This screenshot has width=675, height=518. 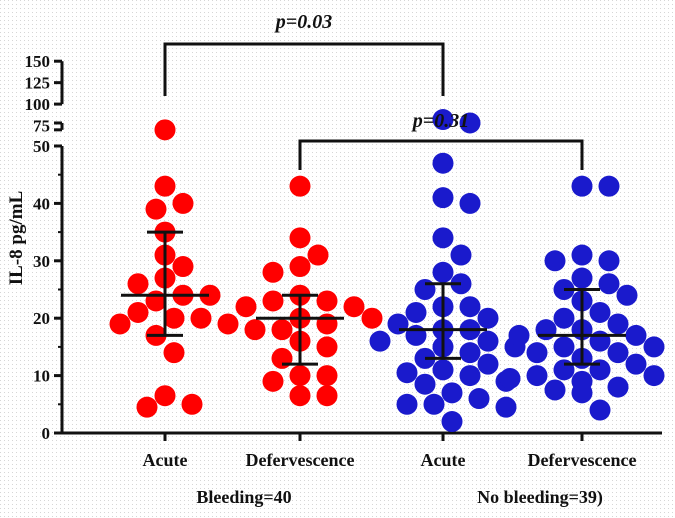 What do you see at coordinates (41, 146) in the screenshot?
I see `y-tick-label: 50` at bounding box center [41, 146].